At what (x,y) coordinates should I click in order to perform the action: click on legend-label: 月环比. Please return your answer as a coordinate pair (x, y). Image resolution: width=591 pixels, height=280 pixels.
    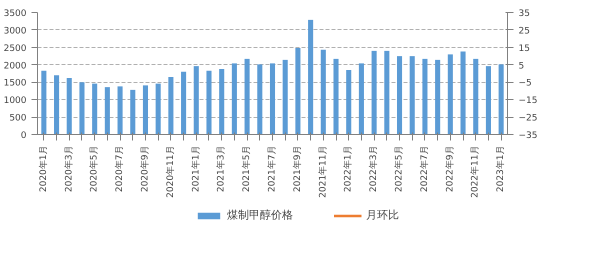
    Looking at the image, I should click on (382, 215).